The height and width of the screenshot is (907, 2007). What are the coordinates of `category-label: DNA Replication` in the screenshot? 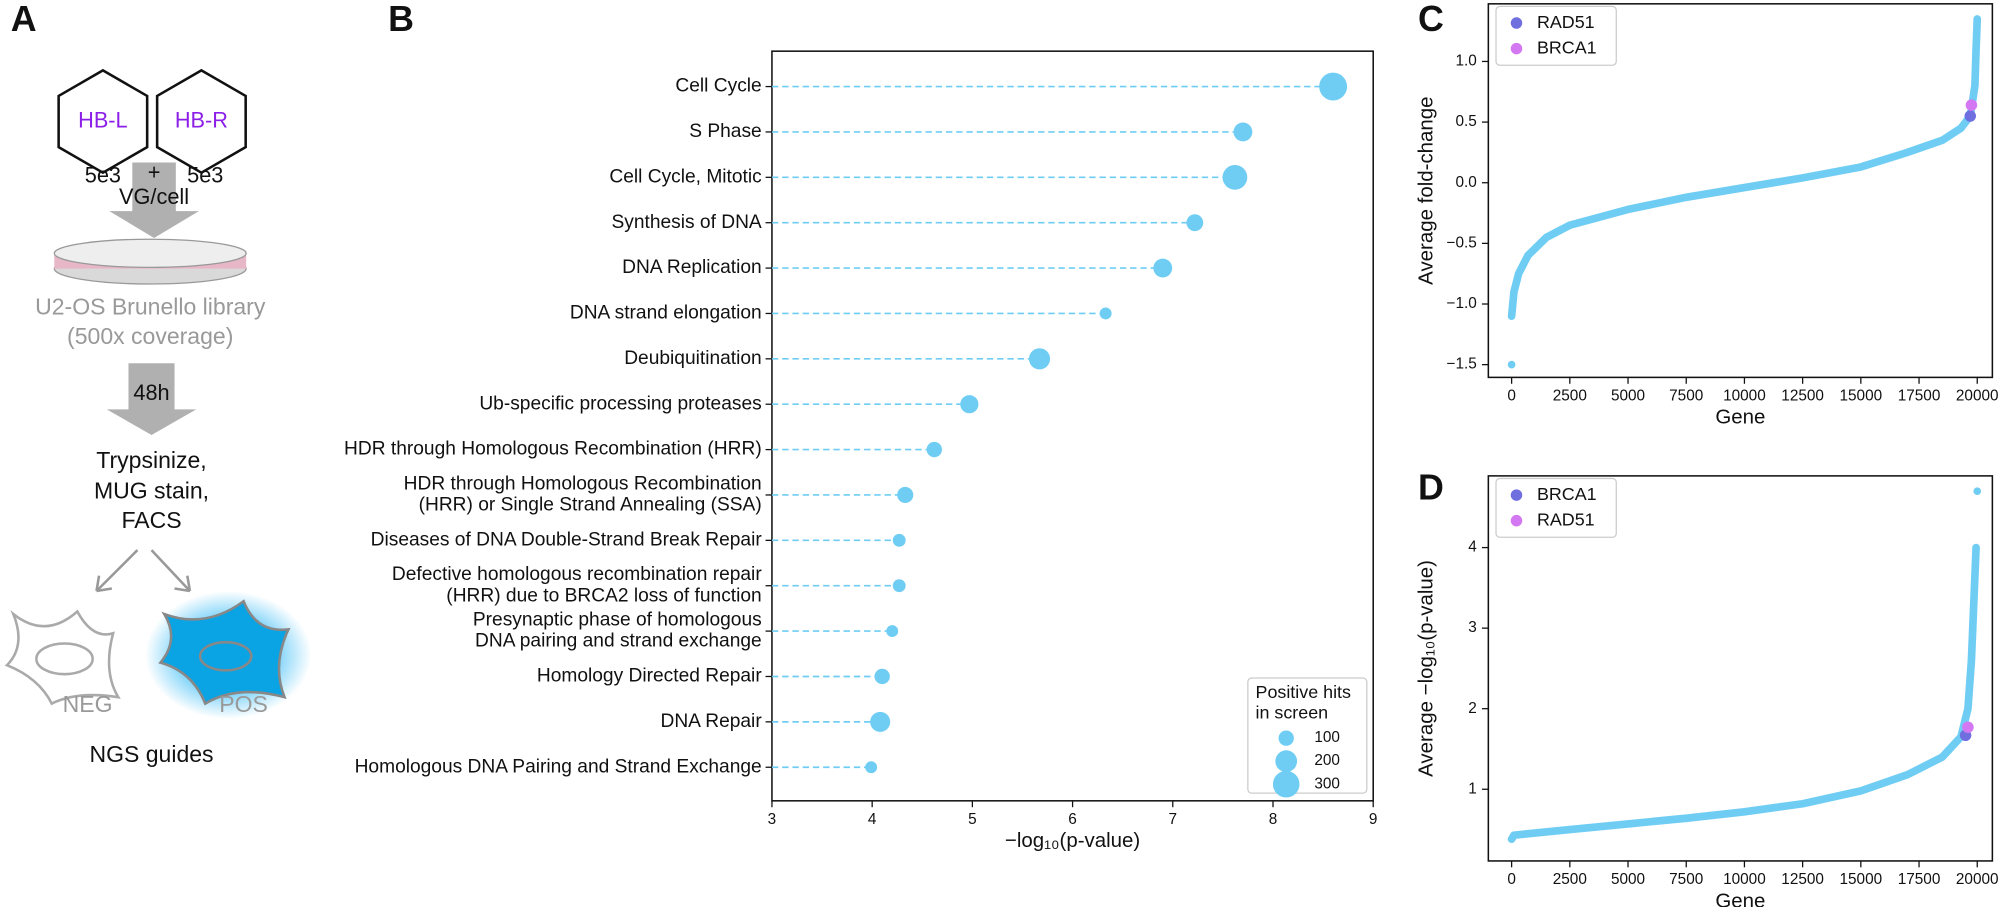 It's located at (692, 267).